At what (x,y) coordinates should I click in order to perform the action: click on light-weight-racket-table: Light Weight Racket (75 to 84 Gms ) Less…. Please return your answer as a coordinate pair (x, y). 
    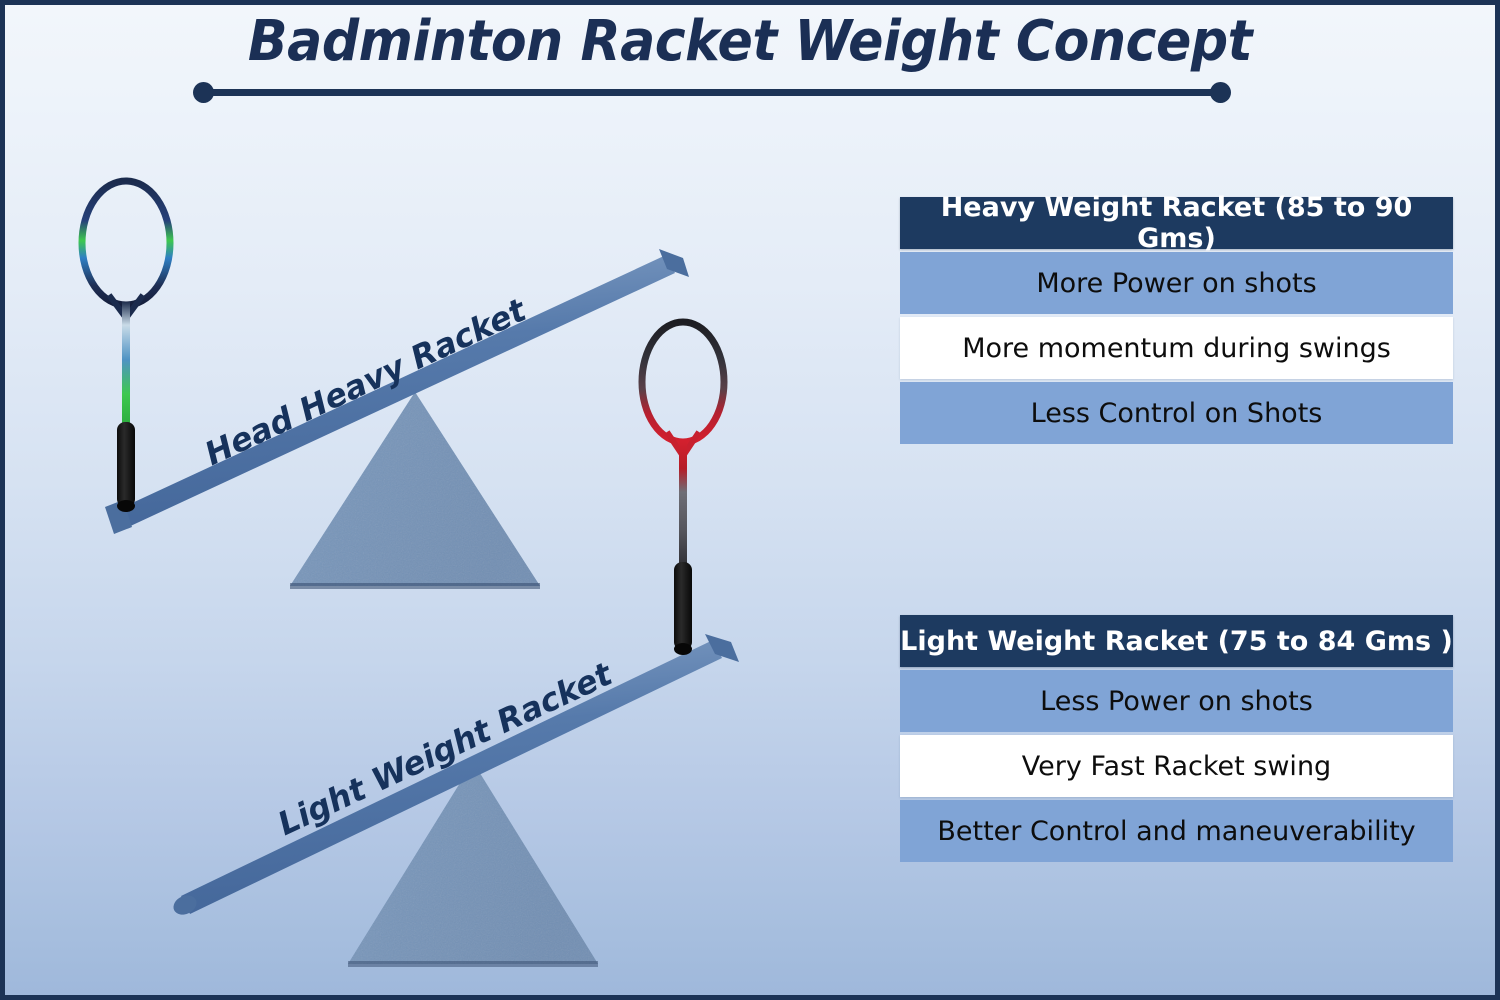
    Looking at the image, I should click on (1176, 738).